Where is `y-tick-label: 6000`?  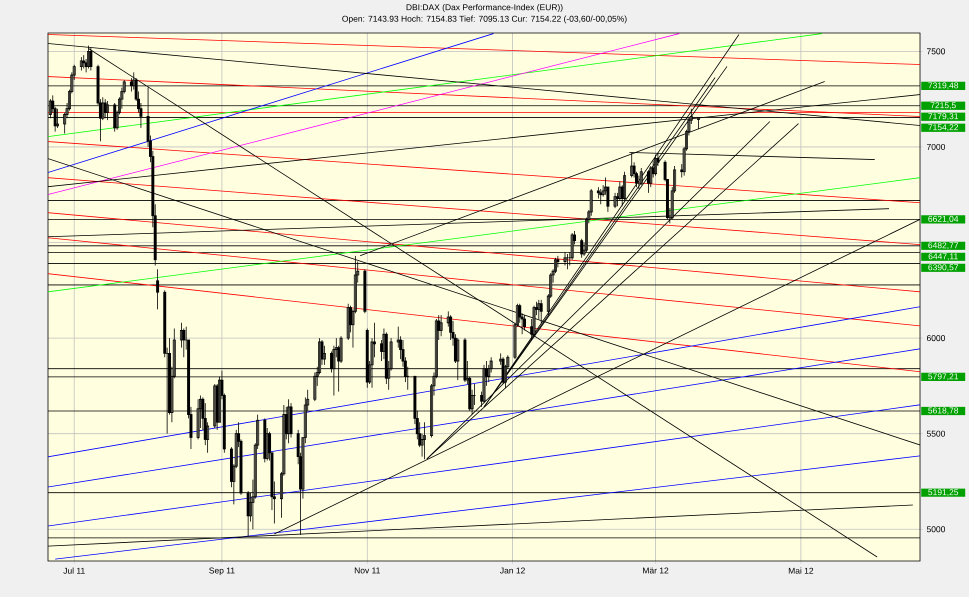
y-tick-label: 6000 is located at coordinates (936, 338).